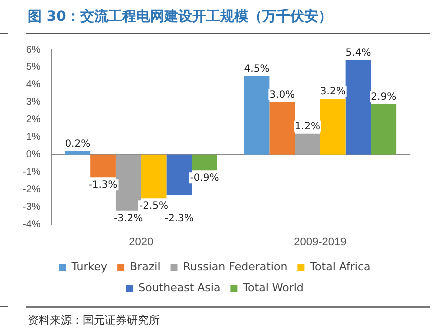 The height and width of the screenshot is (336, 440). Describe the element at coordinates (31, 172) in the screenshot. I see `y-tick-label: -1%` at that location.